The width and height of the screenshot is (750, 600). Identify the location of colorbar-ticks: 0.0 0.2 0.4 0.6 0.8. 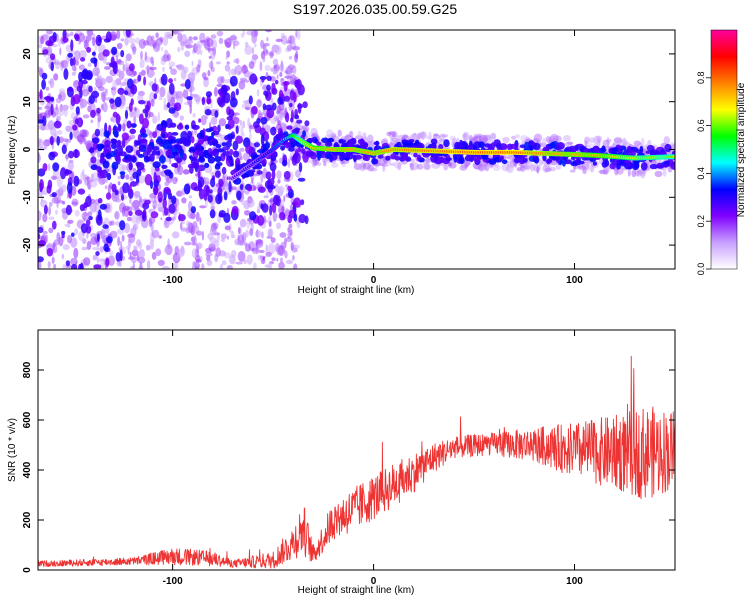
(703, 173).